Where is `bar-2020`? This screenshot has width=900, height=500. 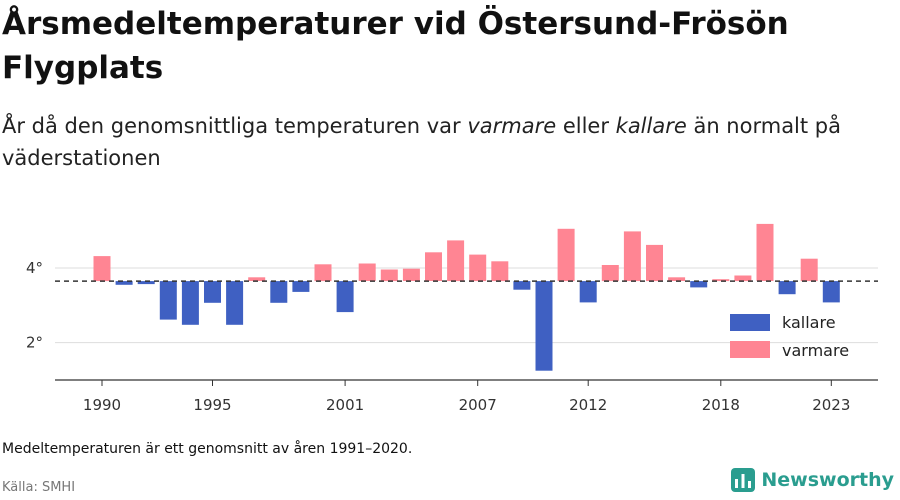 bar-2020 is located at coordinates (765, 252).